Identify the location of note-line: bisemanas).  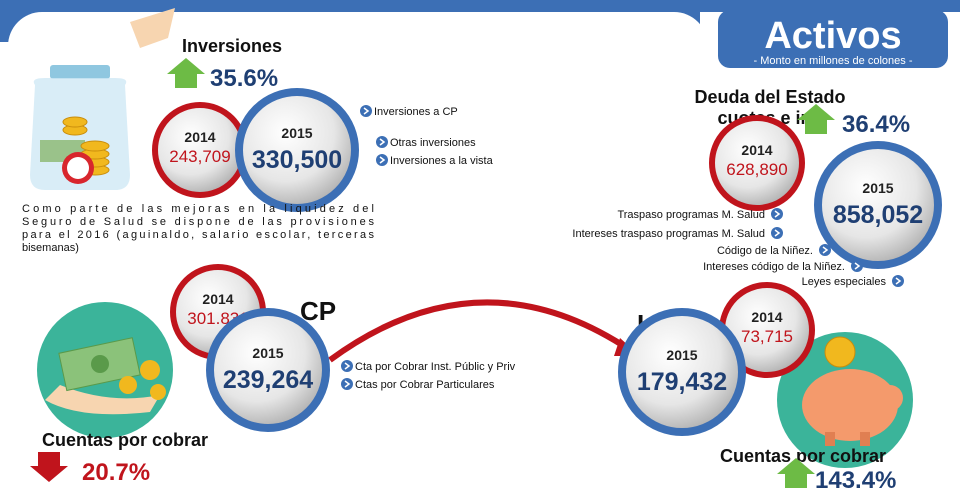
(50, 248).